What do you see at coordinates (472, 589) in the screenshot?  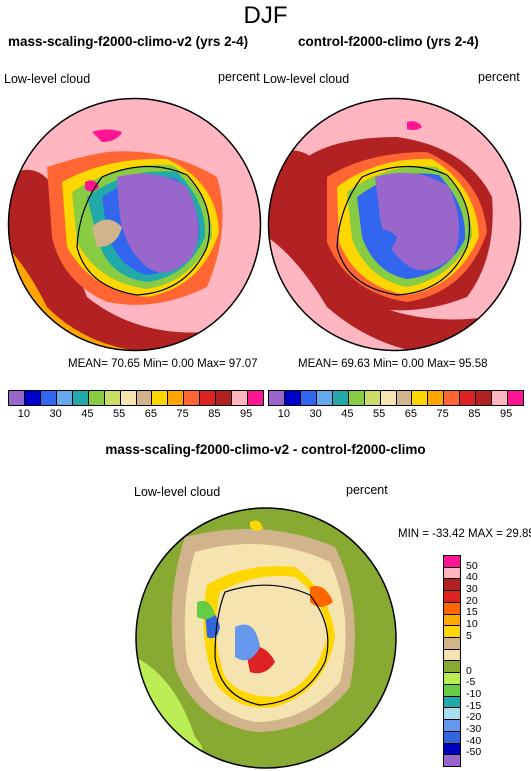 I see `panel3-colorbar-tick-label: 30` at bounding box center [472, 589].